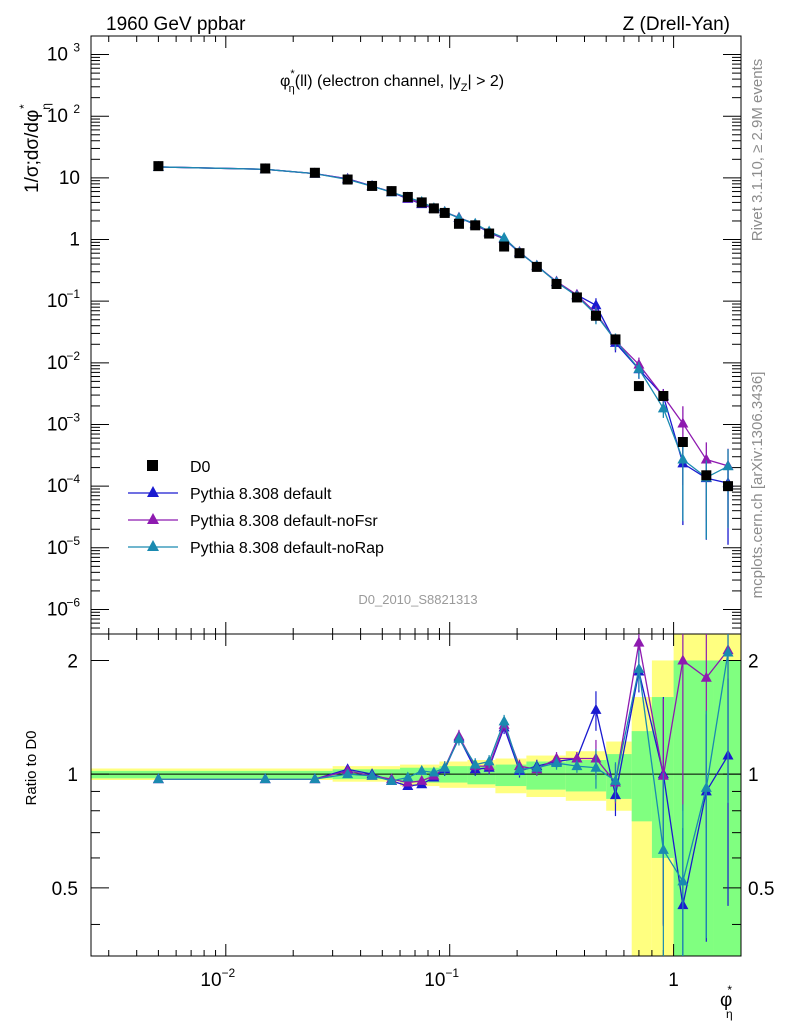 The width and height of the screenshot is (786, 1024). What do you see at coordinates (31, 767) in the screenshot?
I see `y-axis-label-ratio: Ratio to D0` at bounding box center [31, 767].